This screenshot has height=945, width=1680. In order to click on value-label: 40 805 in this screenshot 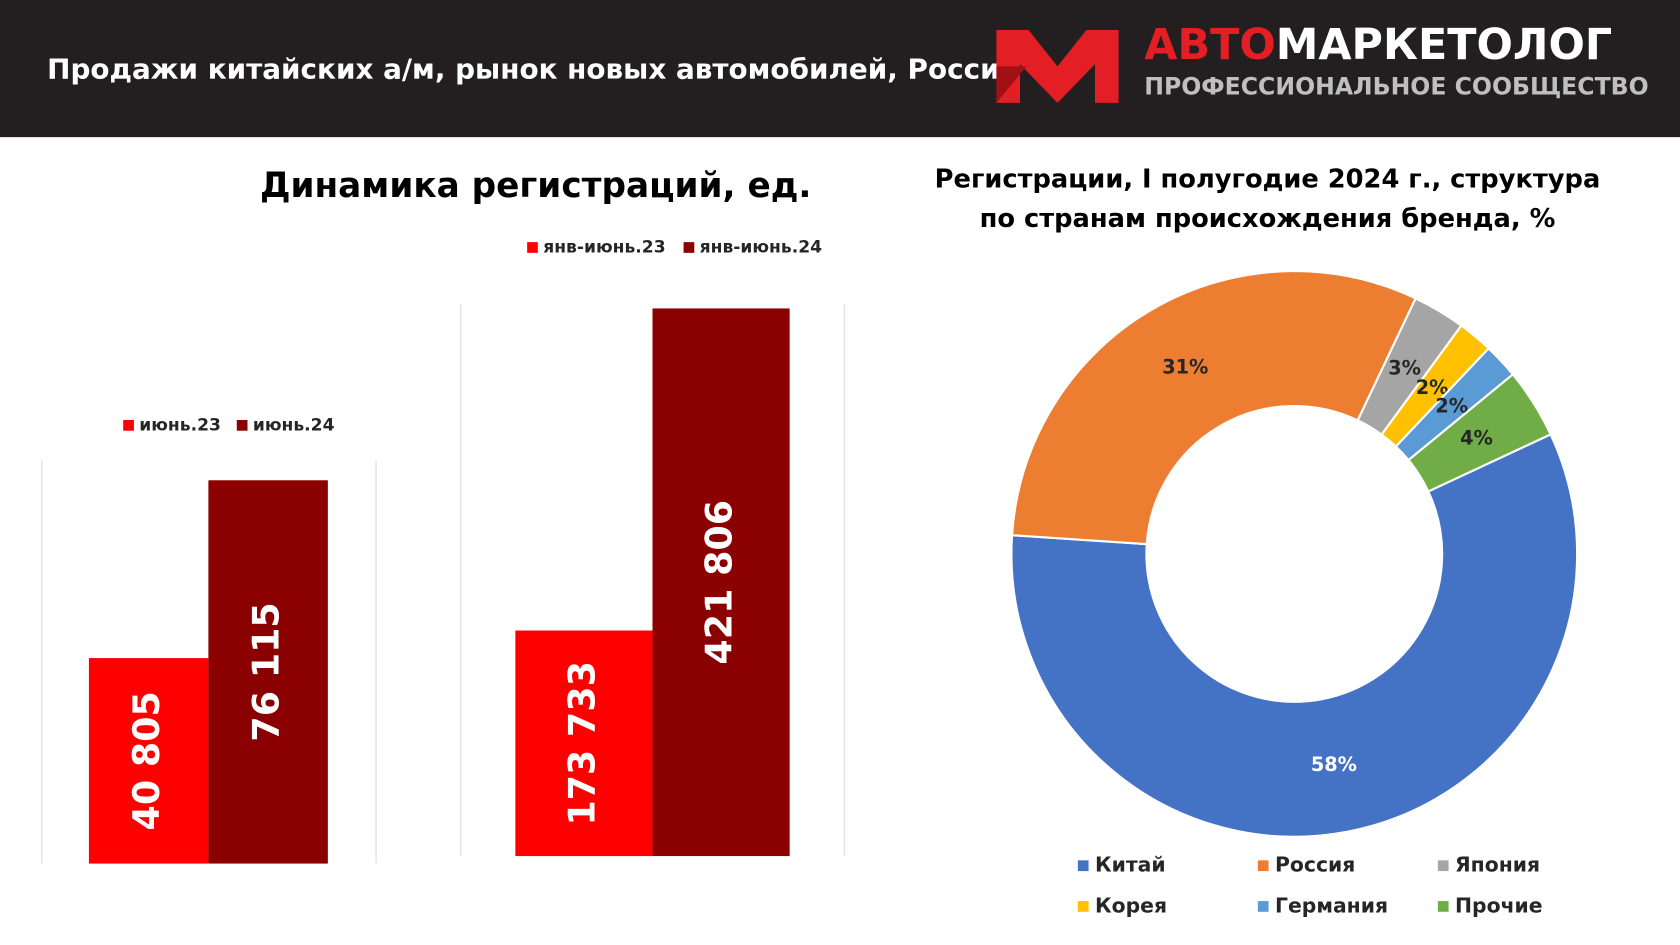, I will do `click(146, 760)`.